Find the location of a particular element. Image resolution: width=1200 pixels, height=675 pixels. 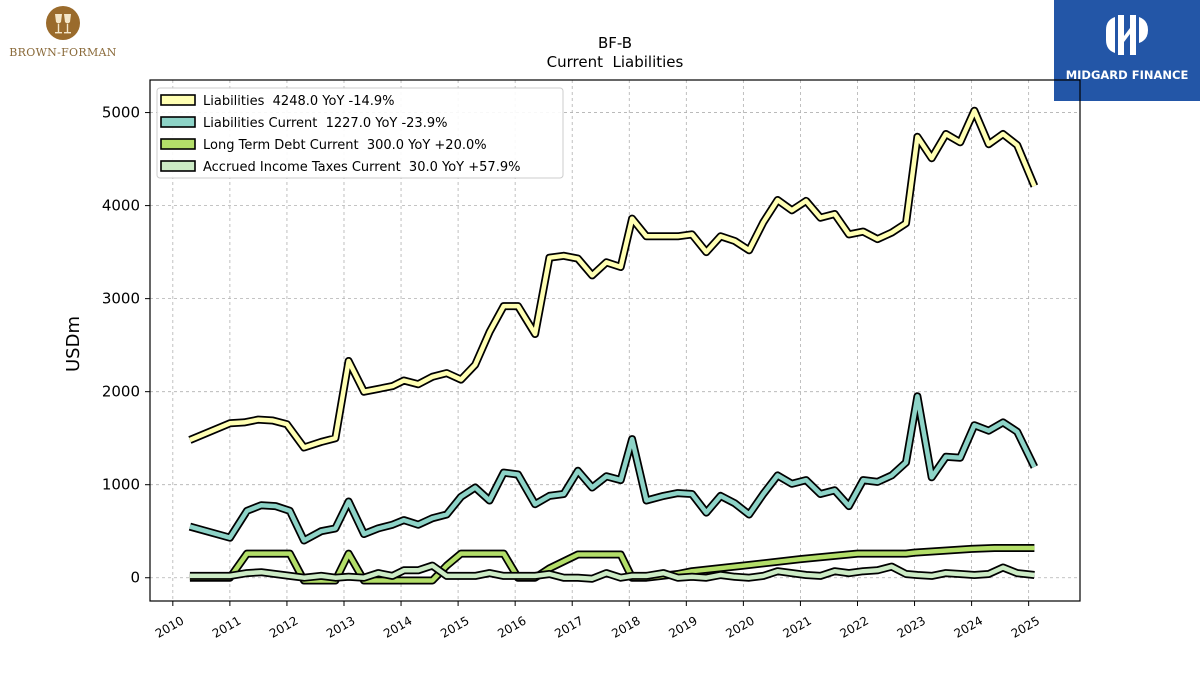

brown-forman-logo: BROWN-FORMAN is located at coordinates (63, 33).